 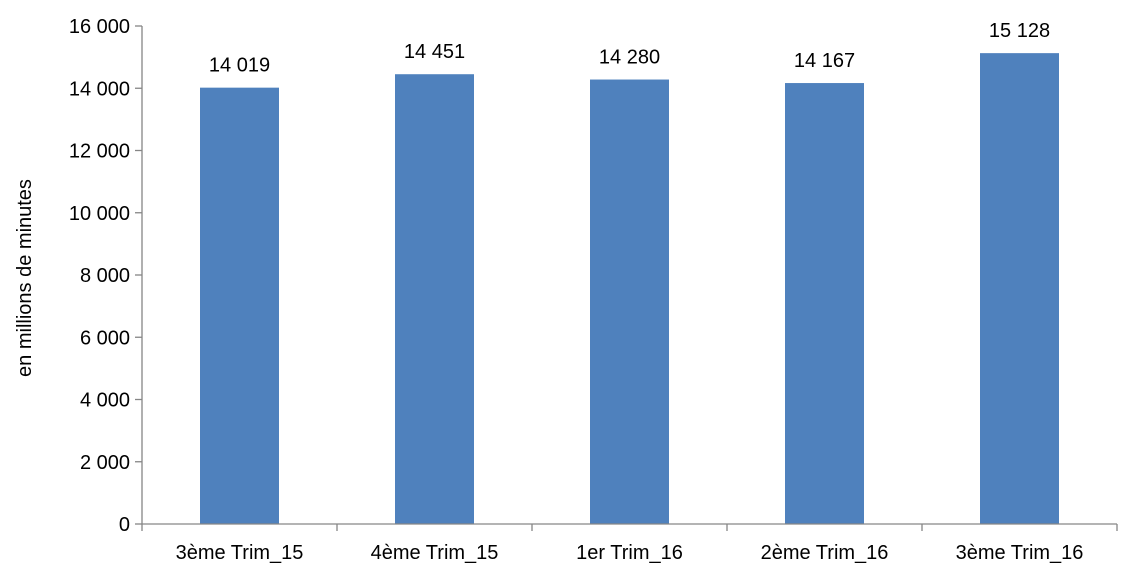 What do you see at coordinates (99, 152) in the screenshot?
I see `y-tick-label: 12 000` at bounding box center [99, 152].